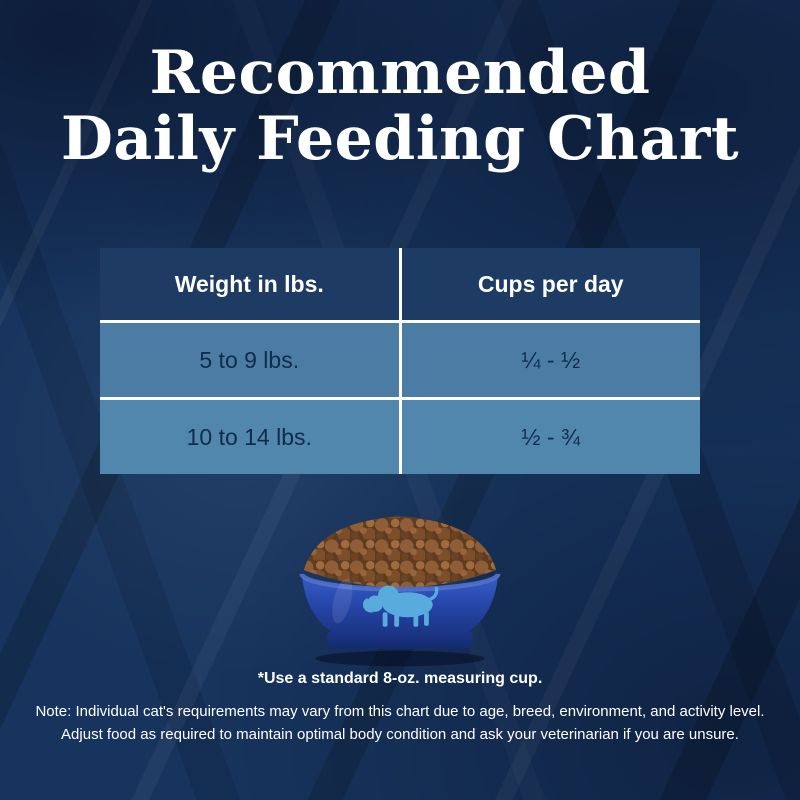  Describe the element at coordinates (400, 606) in the screenshot. I see `buffalo-logo-icon` at that location.